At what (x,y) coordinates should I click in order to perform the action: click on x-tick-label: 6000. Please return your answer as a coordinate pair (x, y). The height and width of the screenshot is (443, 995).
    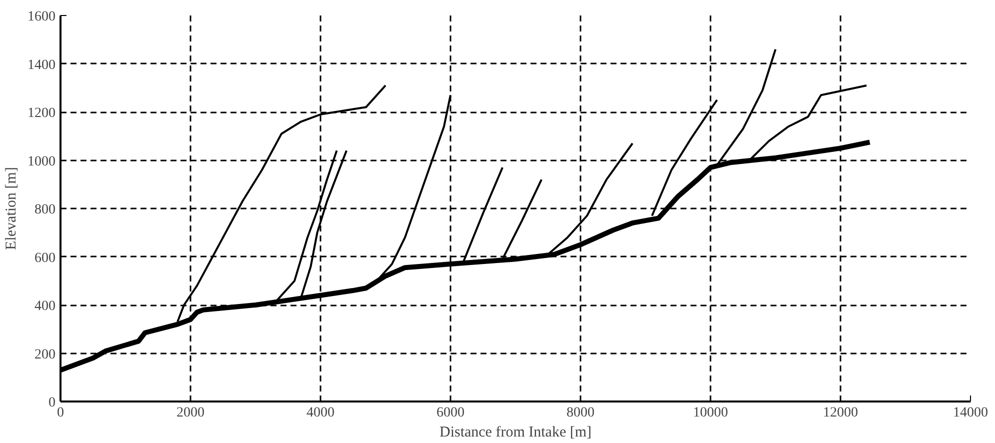
    Looking at the image, I should click on (450, 413).